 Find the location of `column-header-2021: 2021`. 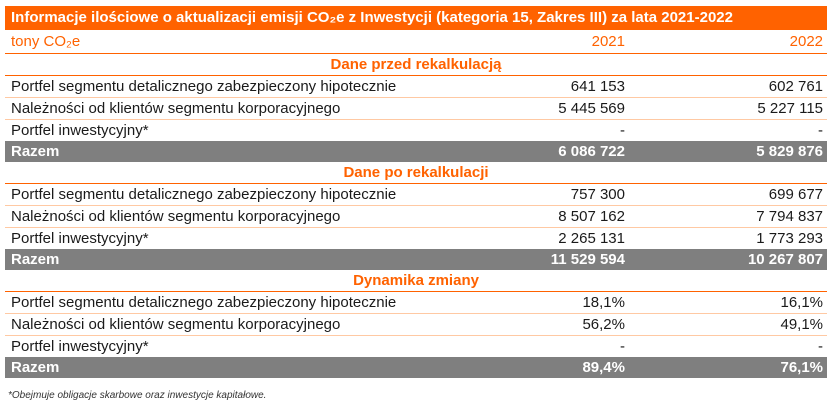

column-header-2021: 2021 is located at coordinates (519, 42).